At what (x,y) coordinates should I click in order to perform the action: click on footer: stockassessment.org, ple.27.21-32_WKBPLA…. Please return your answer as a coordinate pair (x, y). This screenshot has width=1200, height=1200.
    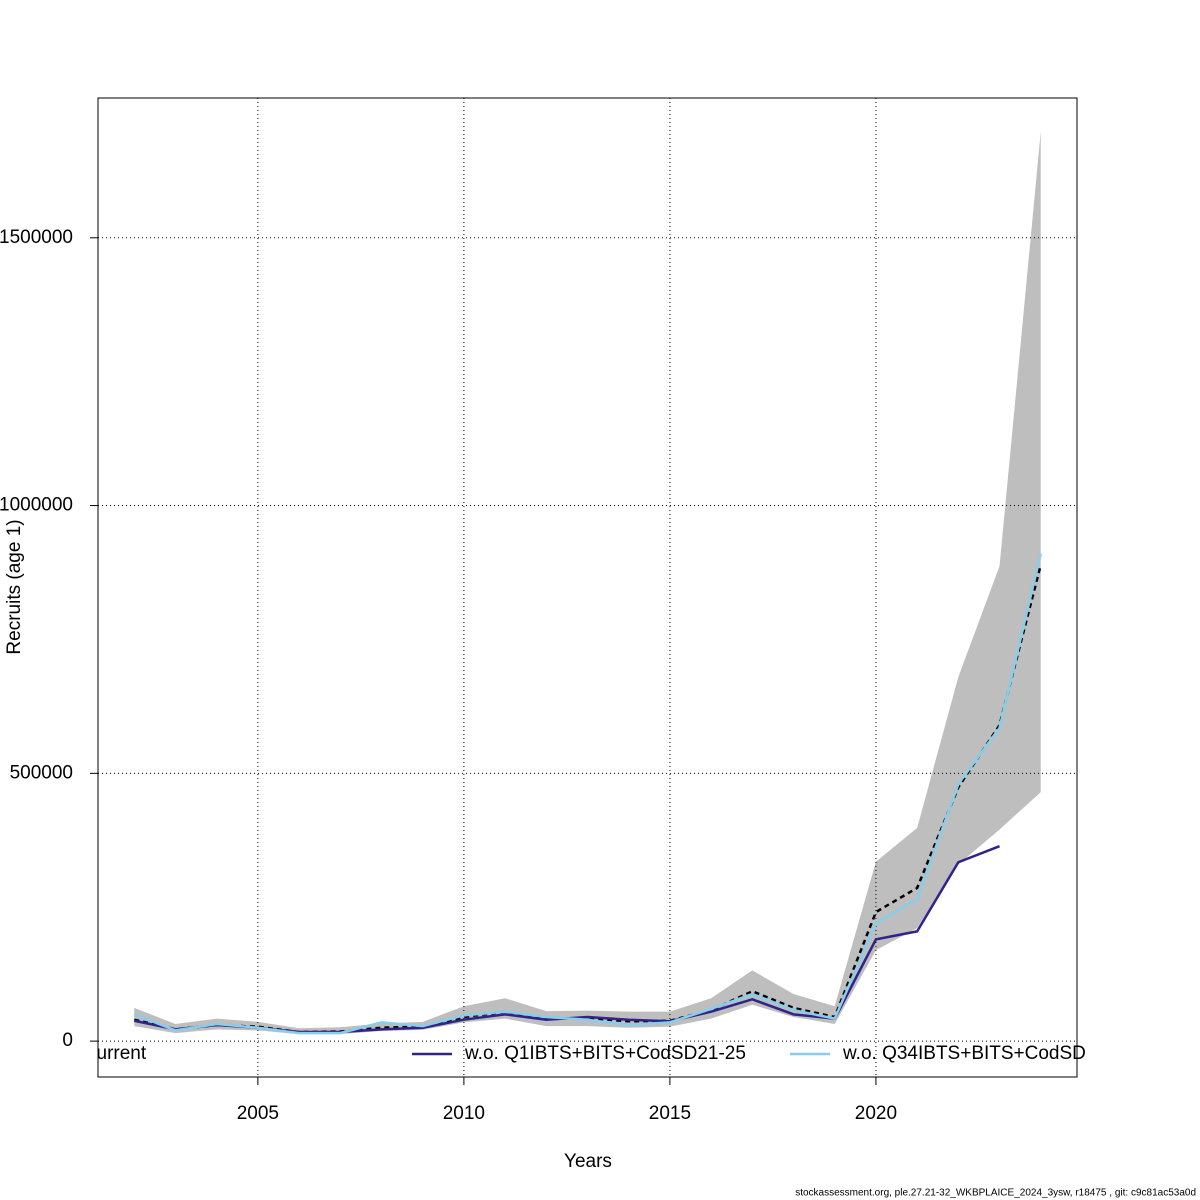
    Looking at the image, I should click on (995, 1193).